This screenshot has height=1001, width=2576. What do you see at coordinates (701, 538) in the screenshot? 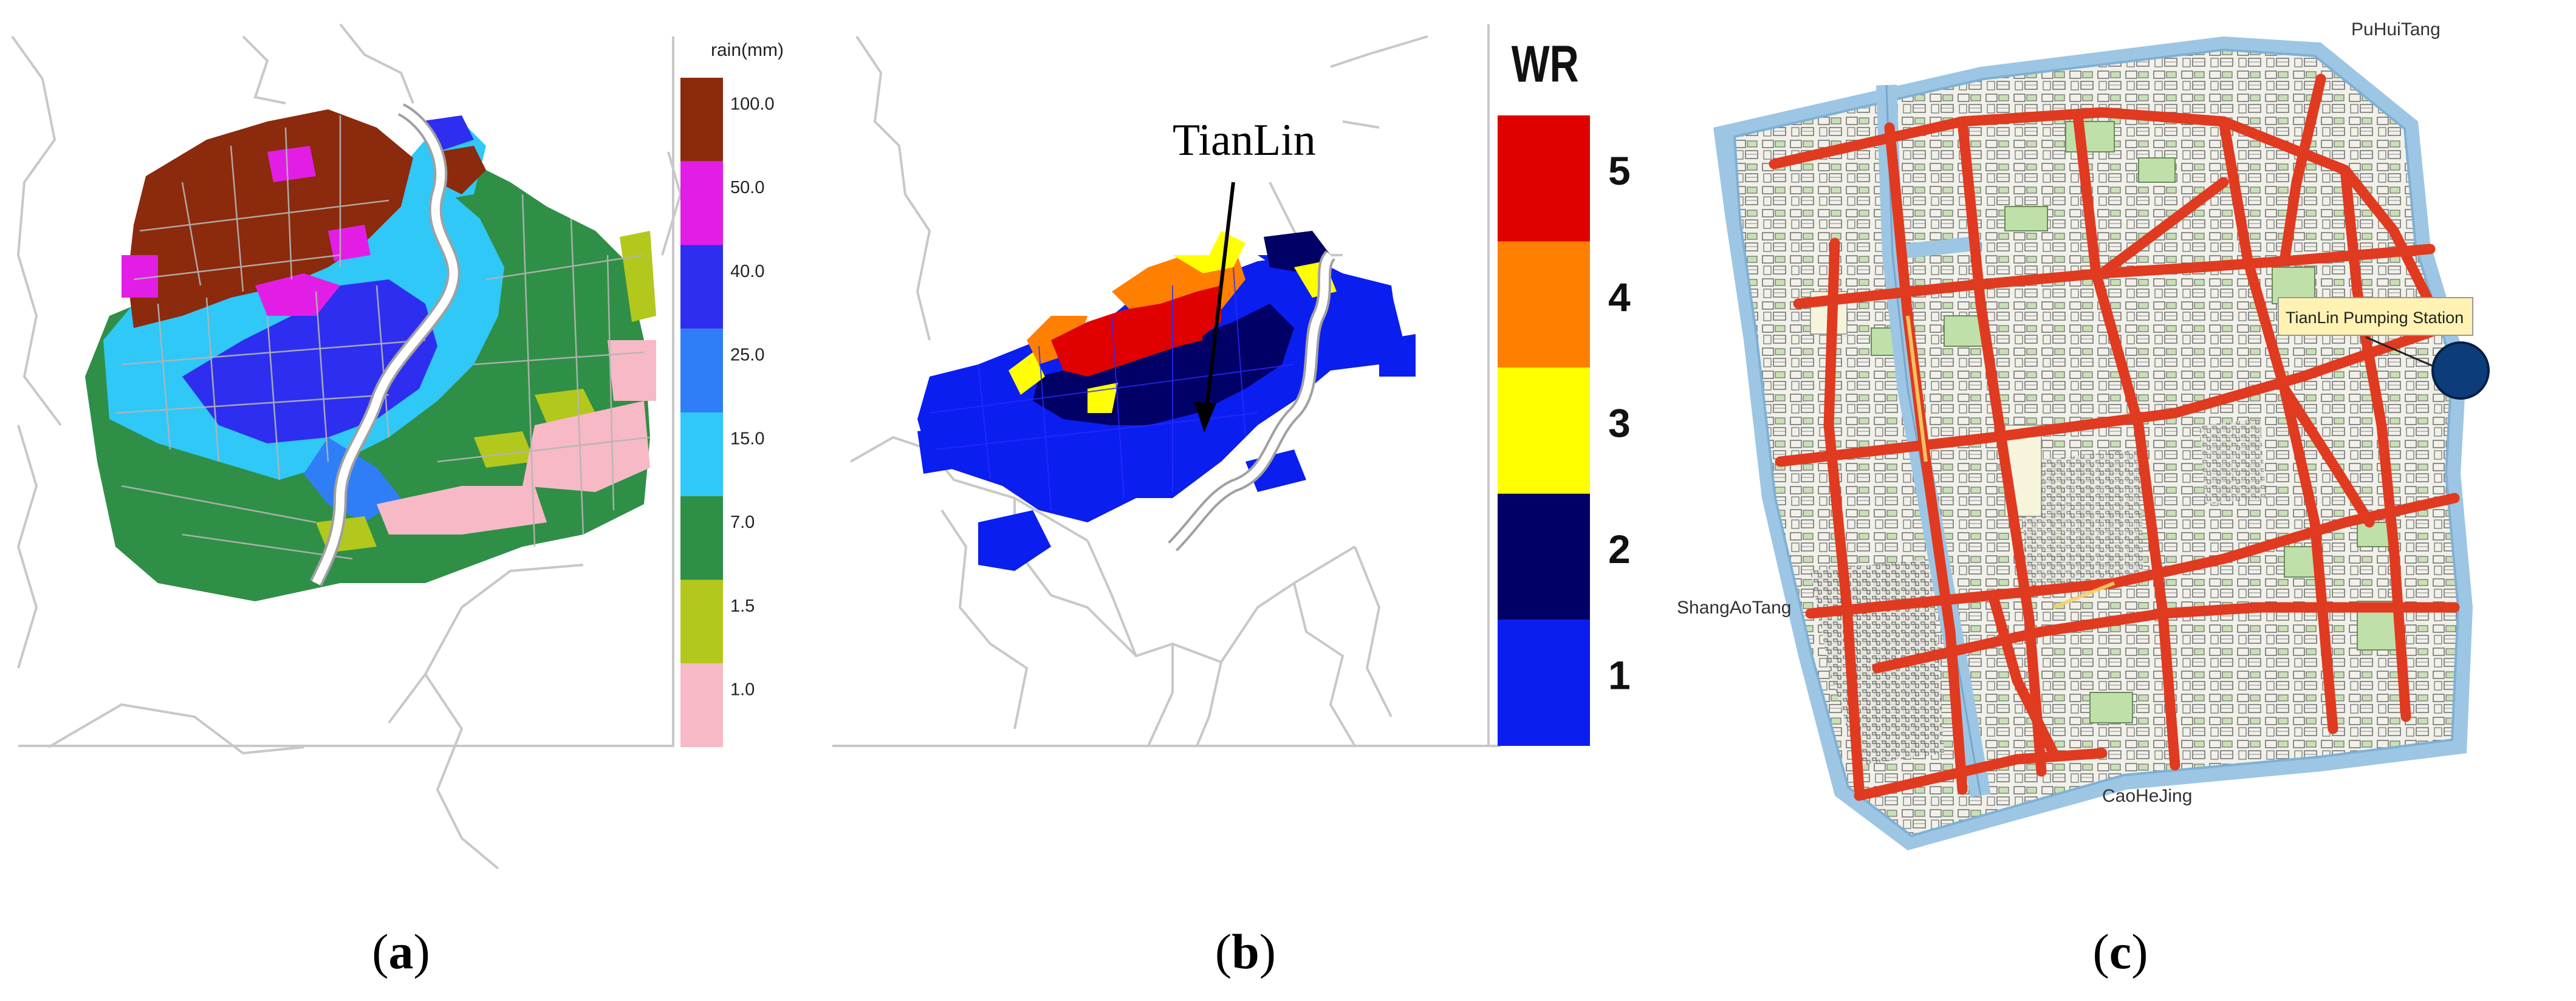
I see `legend-swatch-7.0` at bounding box center [701, 538].